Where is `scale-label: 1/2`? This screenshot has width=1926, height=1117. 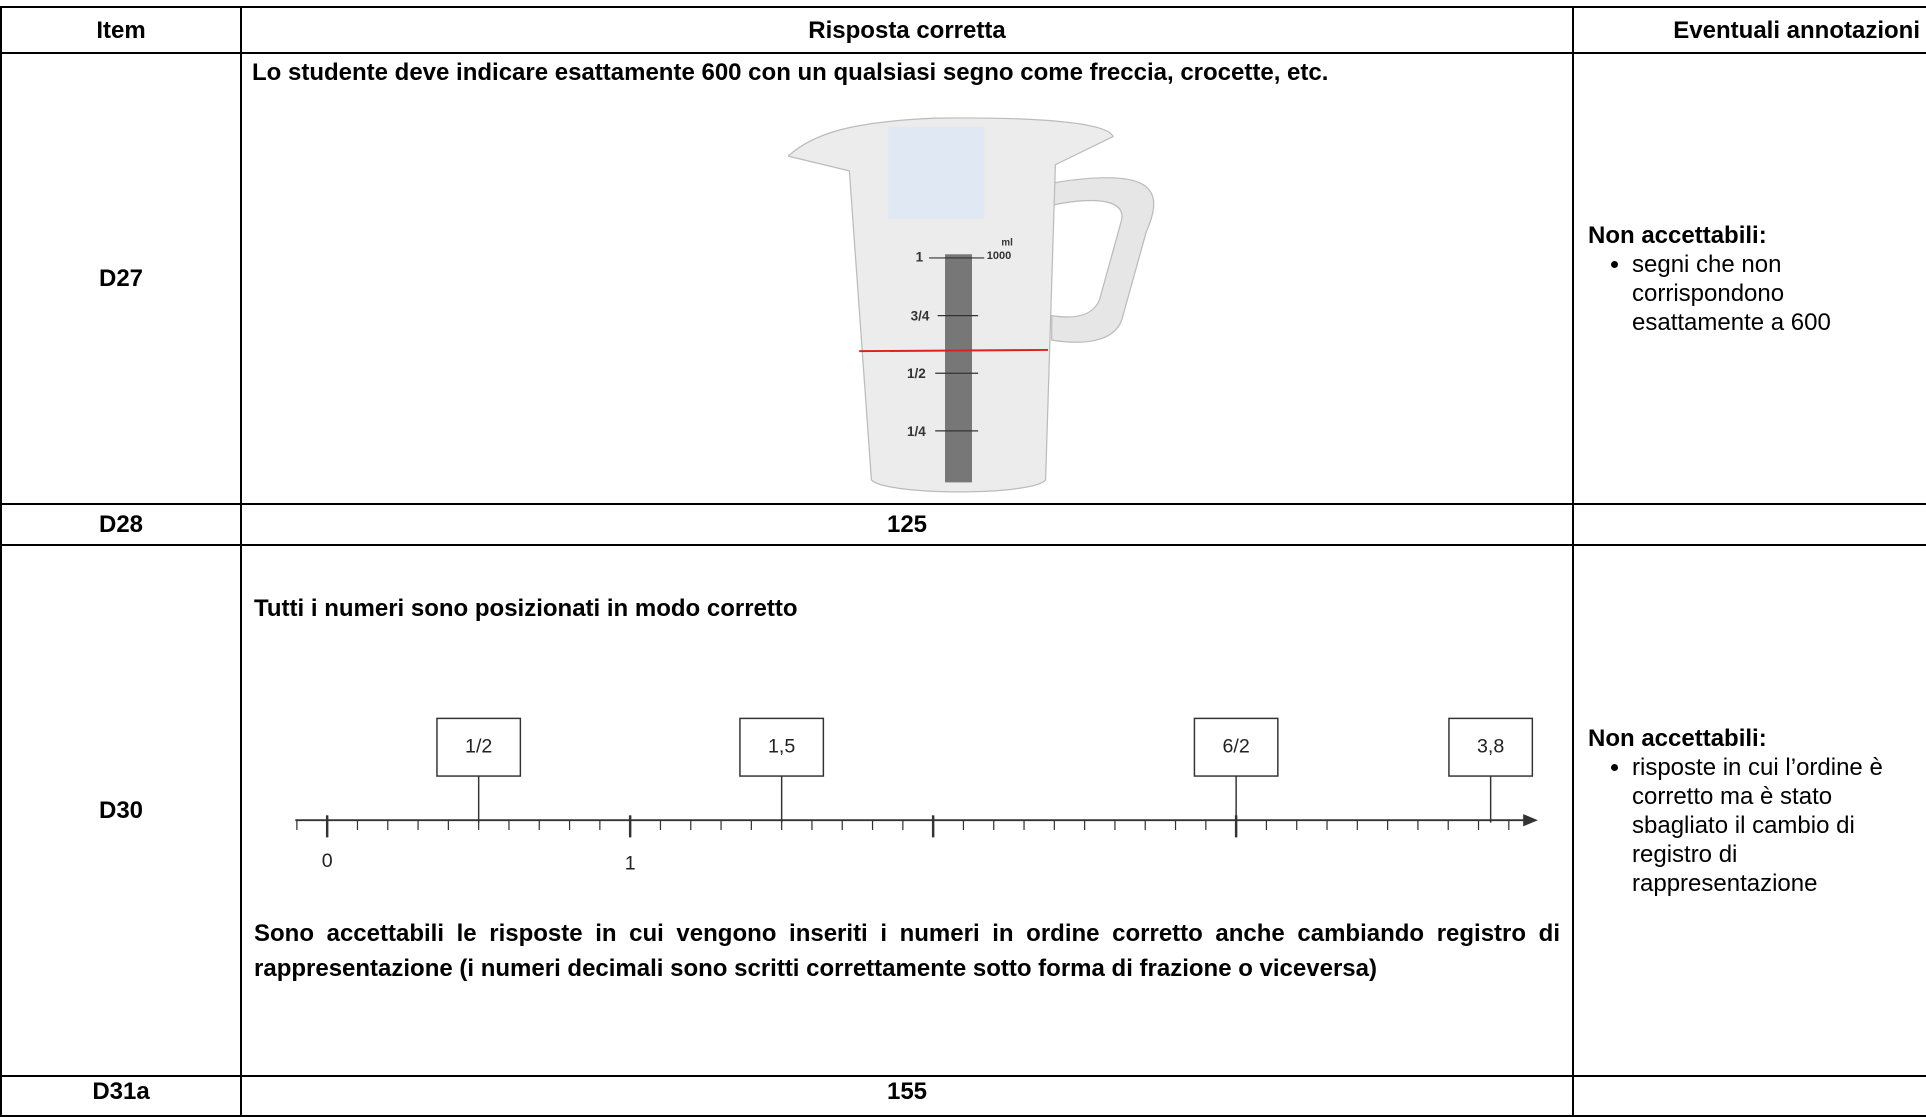 scale-label: 1/2 is located at coordinates (916, 373).